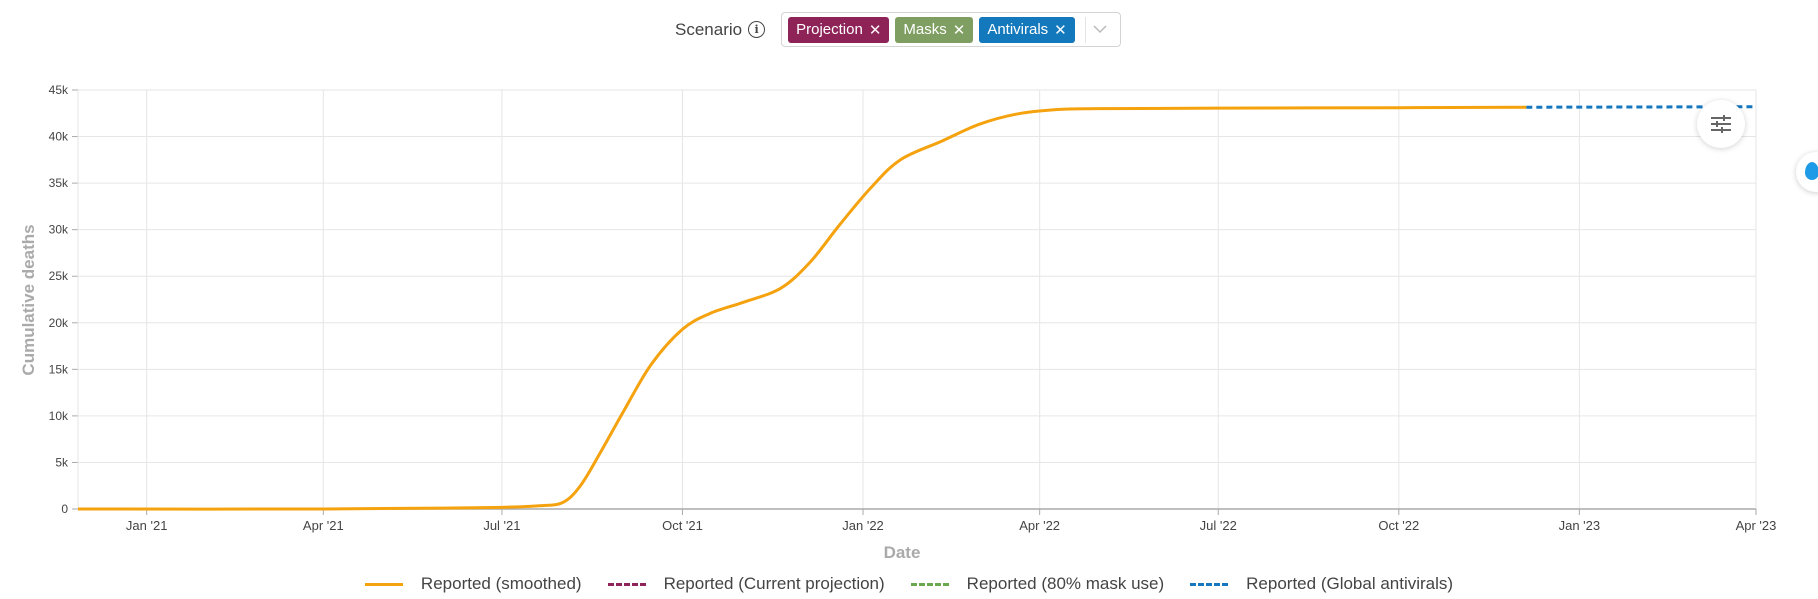 This screenshot has width=1818, height=599. What do you see at coordinates (875, 30) in the screenshot?
I see `remove-projection-icon: ✕` at bounding box center [875, 30].